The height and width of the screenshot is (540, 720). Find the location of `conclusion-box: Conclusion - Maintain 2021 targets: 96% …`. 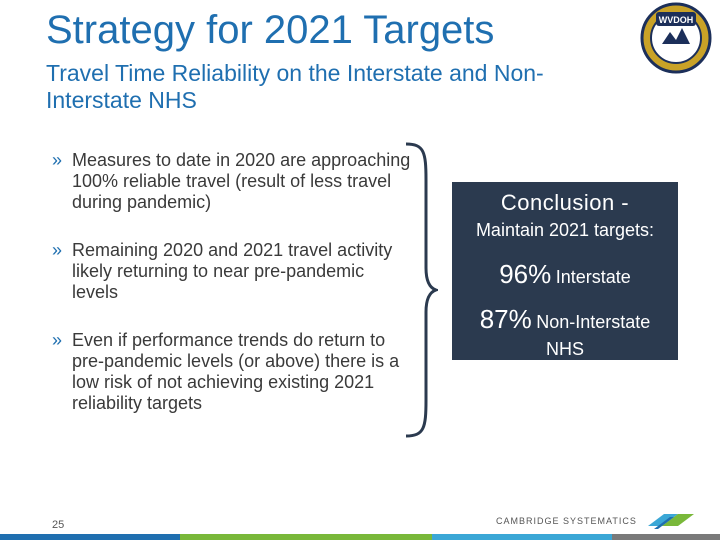

conclusion-box: Conclusion - Maintain 2021 targets: 96% … is located at coordinates (565, 271).